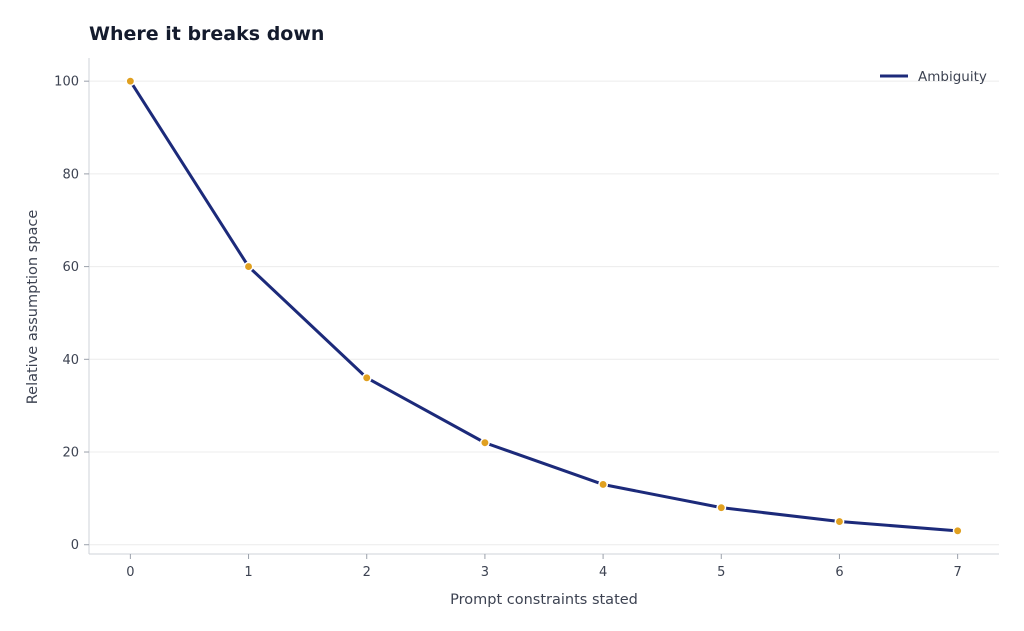 The image size is (1024, 631). What do you see at coordinates (70, 360) in the screenshot?
I see `y-tick-label-2: 40` at bounding box center [70, 360].